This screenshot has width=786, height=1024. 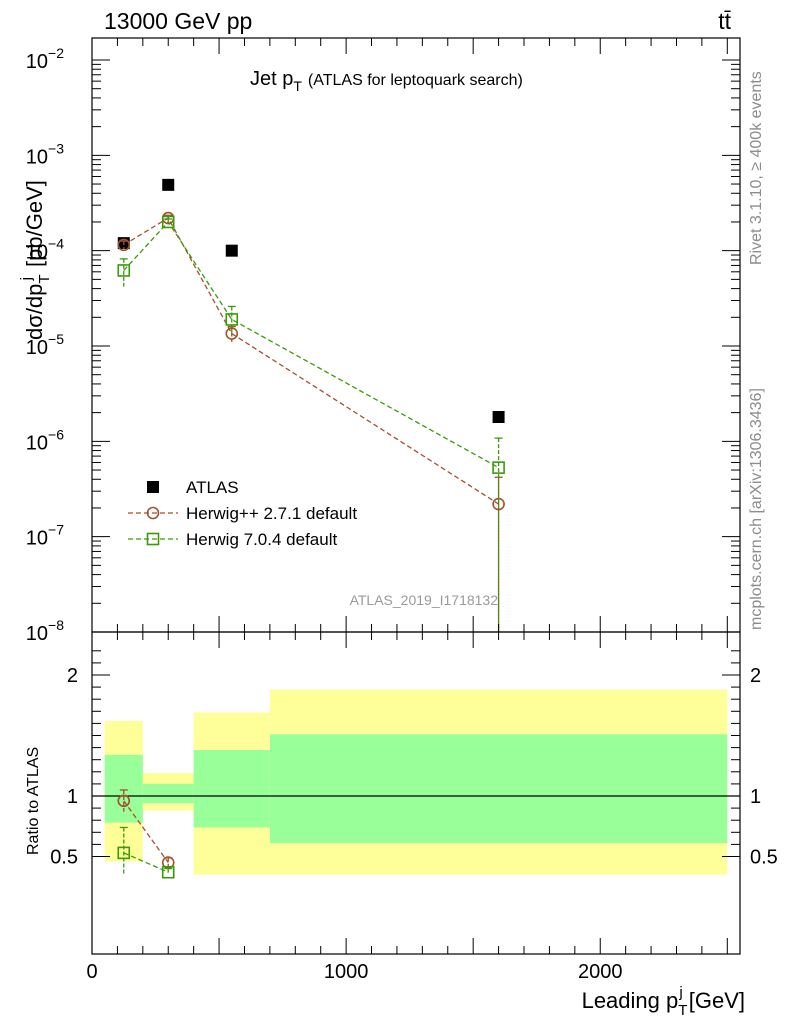 I want to click on legend-label: Herwig++ 2.7.1 default, so click(x=271, y=513).